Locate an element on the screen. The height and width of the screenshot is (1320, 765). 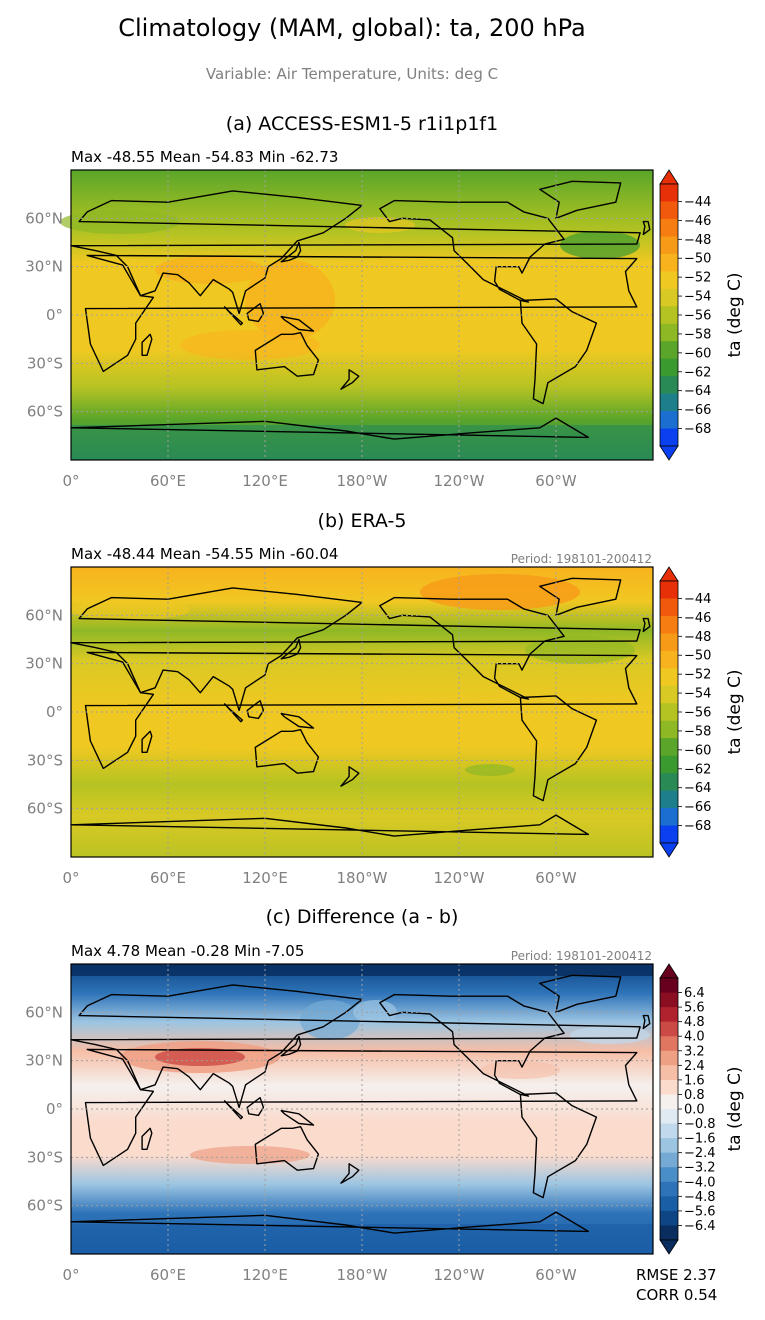
colorbar-tick-label: −54 is located at coordinates (697, 297).